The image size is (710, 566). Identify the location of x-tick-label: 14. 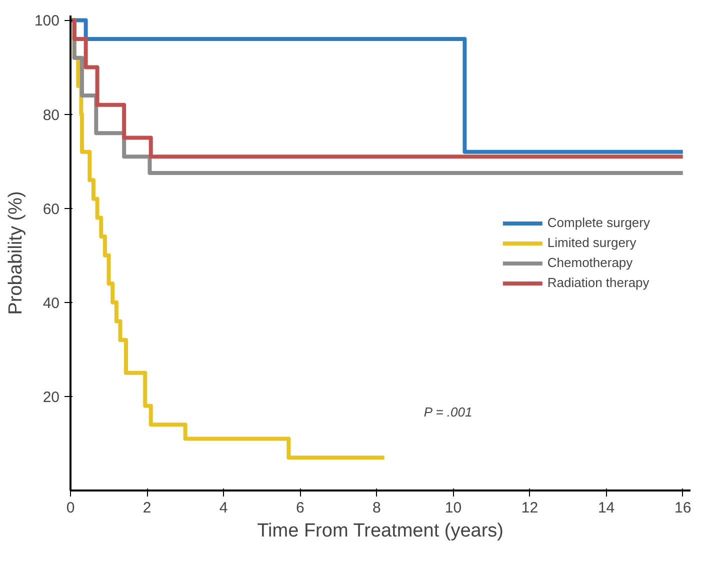
(606, 508).